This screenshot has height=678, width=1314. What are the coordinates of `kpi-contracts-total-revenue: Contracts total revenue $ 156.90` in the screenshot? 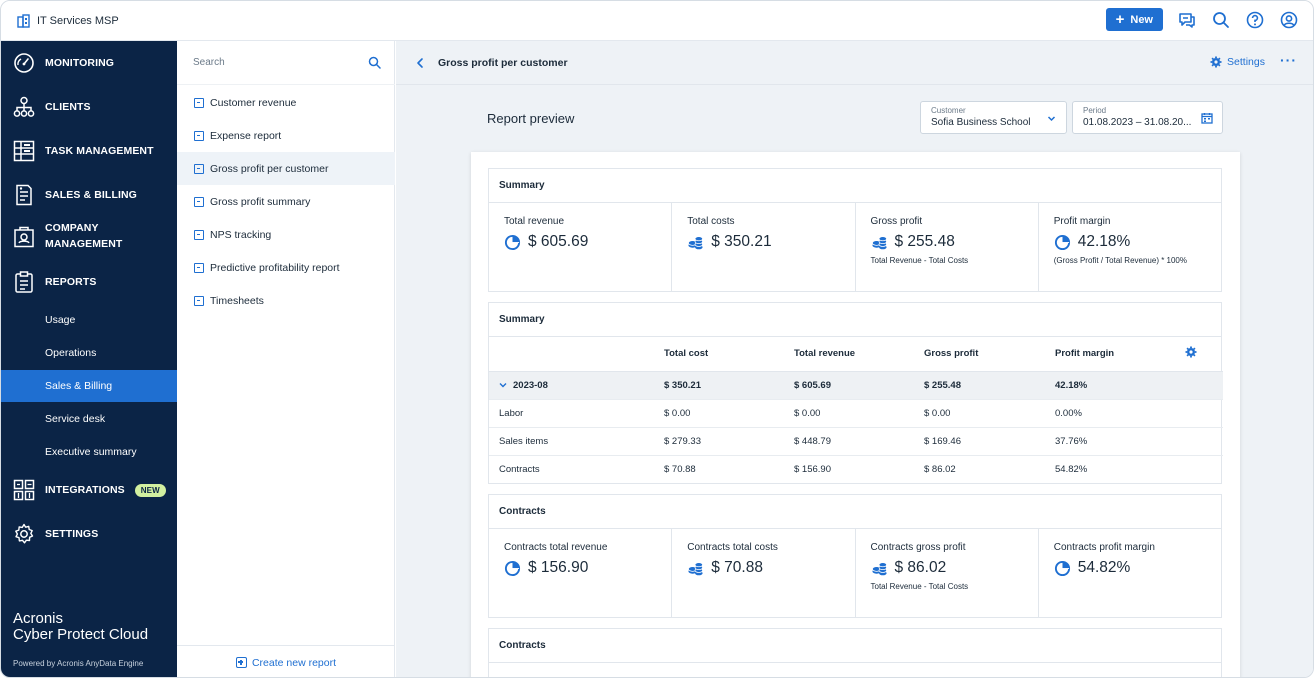 It's located at (581, 573).